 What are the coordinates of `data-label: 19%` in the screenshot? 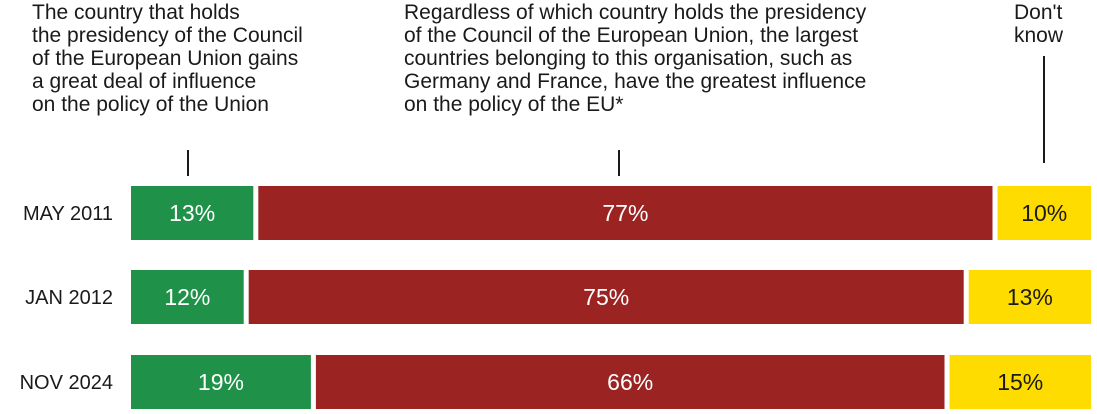 It's located at (221, 382).